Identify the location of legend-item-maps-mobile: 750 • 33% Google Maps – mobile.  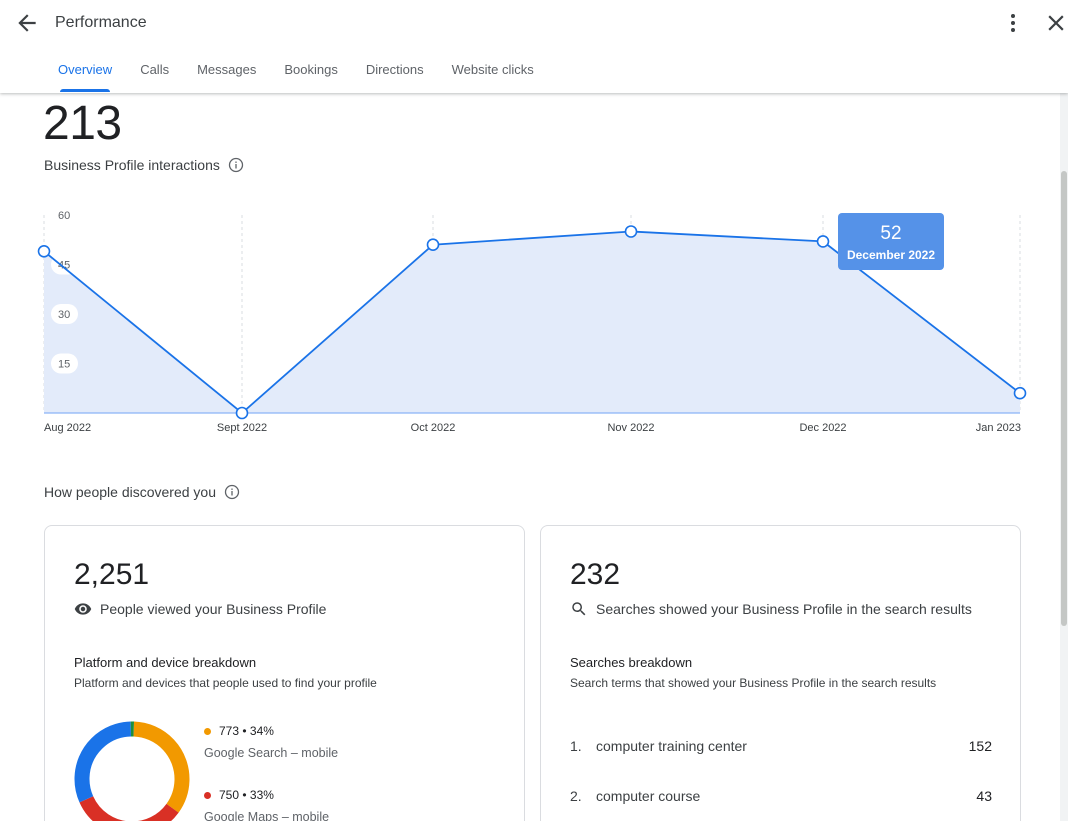
(266, 804).